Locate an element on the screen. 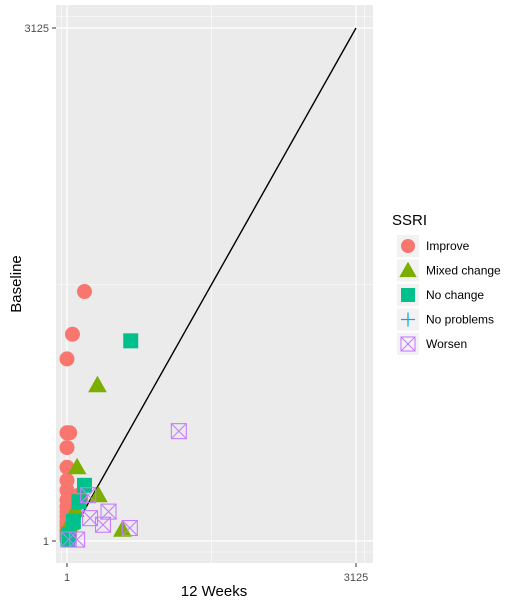 The width and height of the screenshot is (505, 601). point-worsen-6-mark-box is located at coordinates (77, 539).